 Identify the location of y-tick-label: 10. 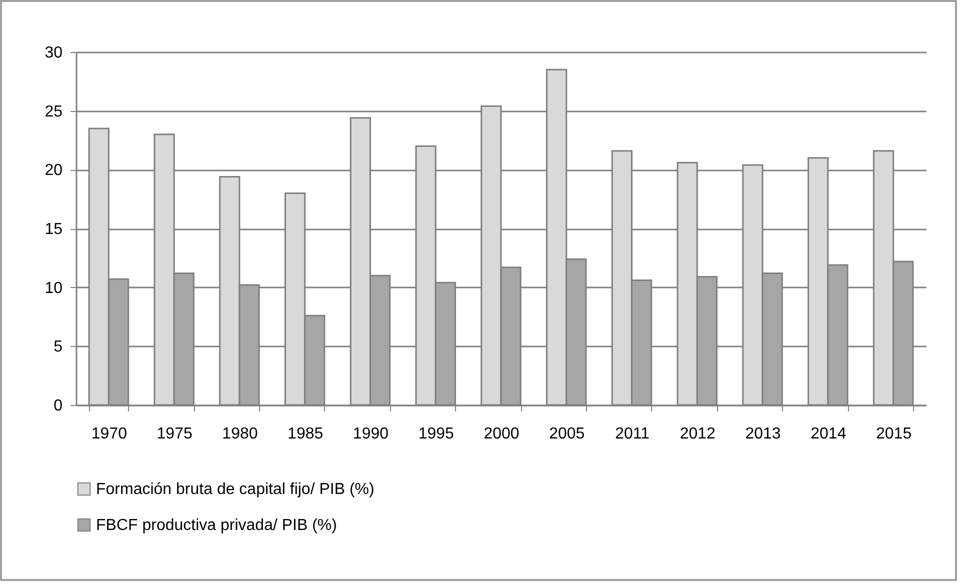
(53, 288).